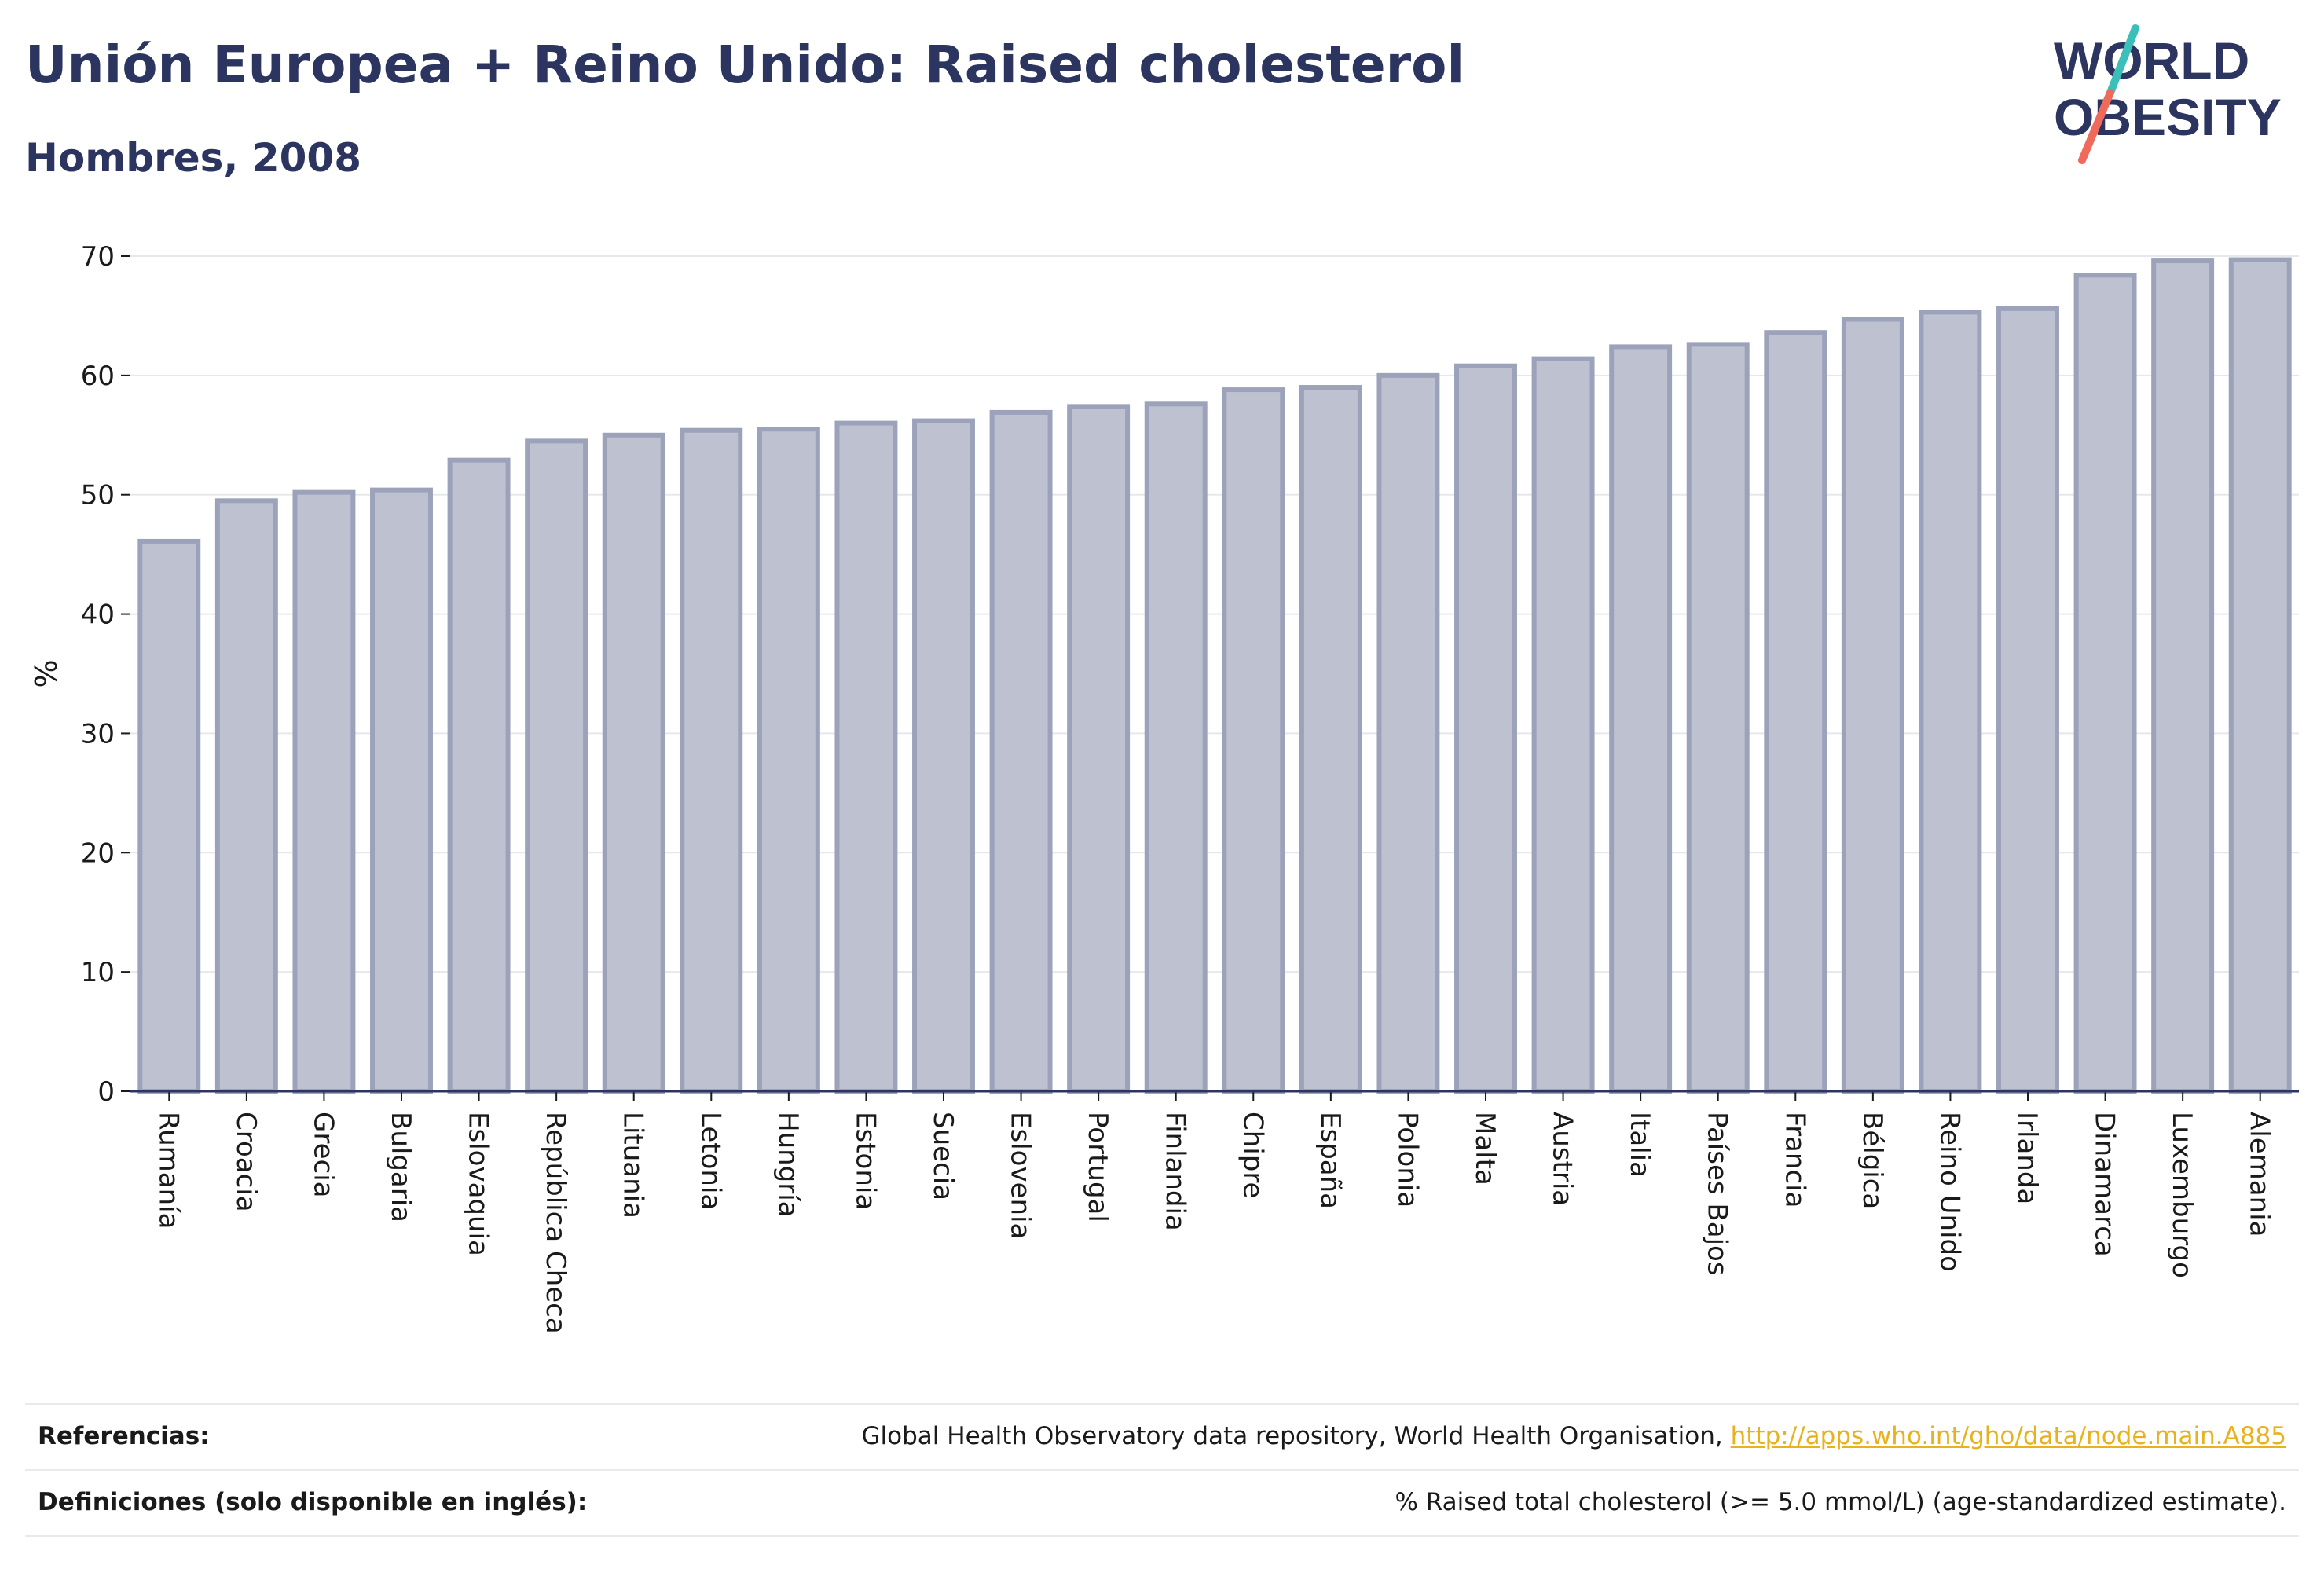  Describe the element at coordinates (98, 495) in the screenshot. I see `y-tick-label: 50` at that location.